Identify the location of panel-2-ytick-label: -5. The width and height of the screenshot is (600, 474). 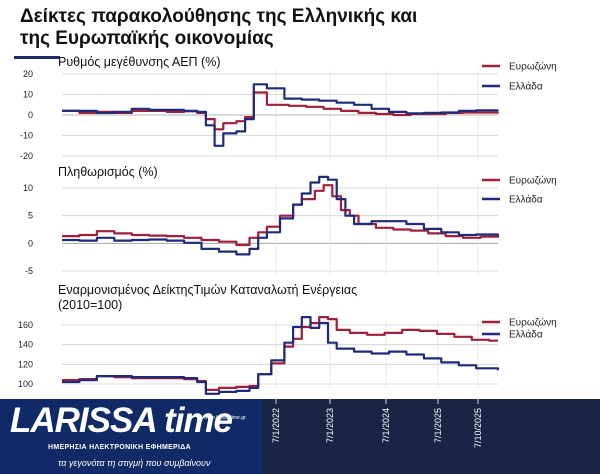
(29, 271).